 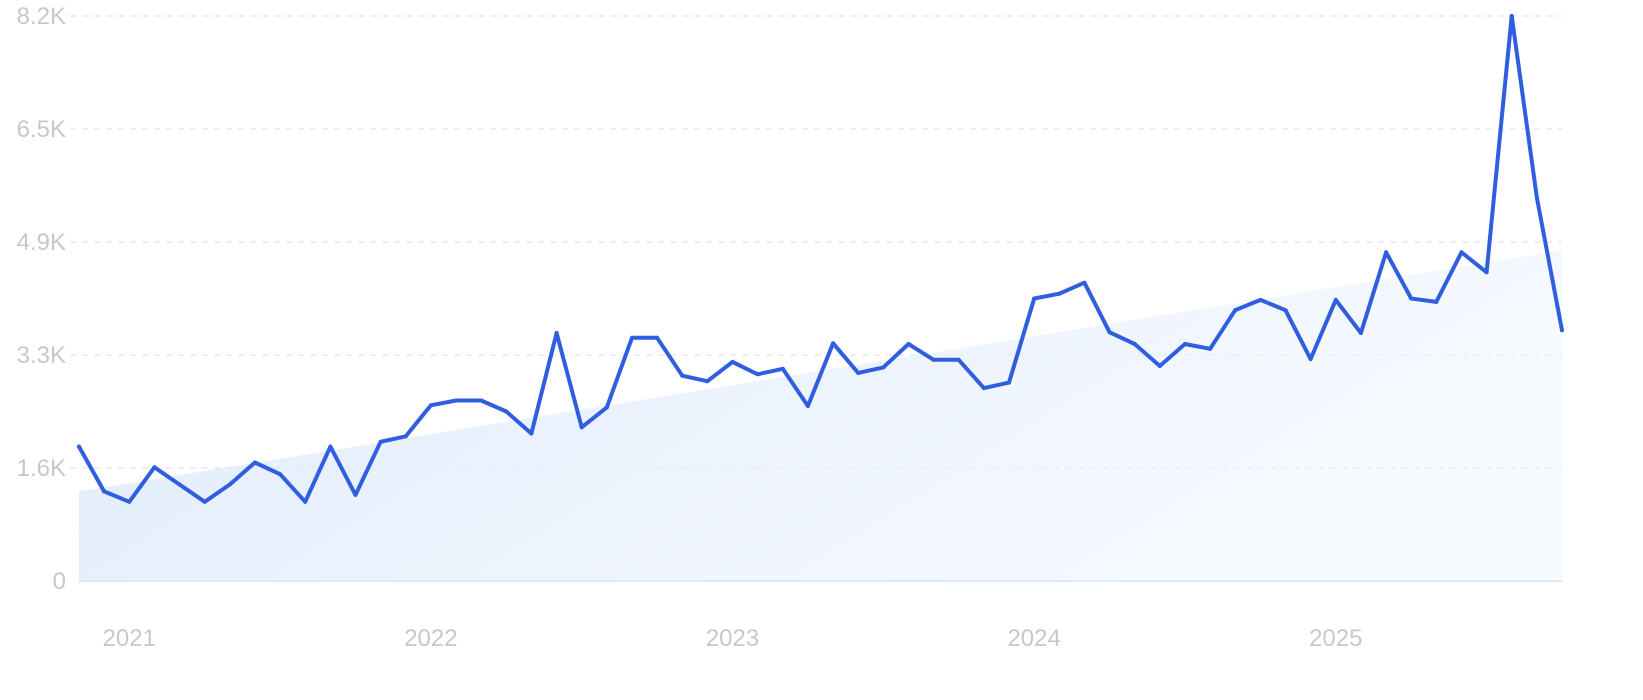 I want to click on x-tick-label: 2025, so click(x=1335, y=638).